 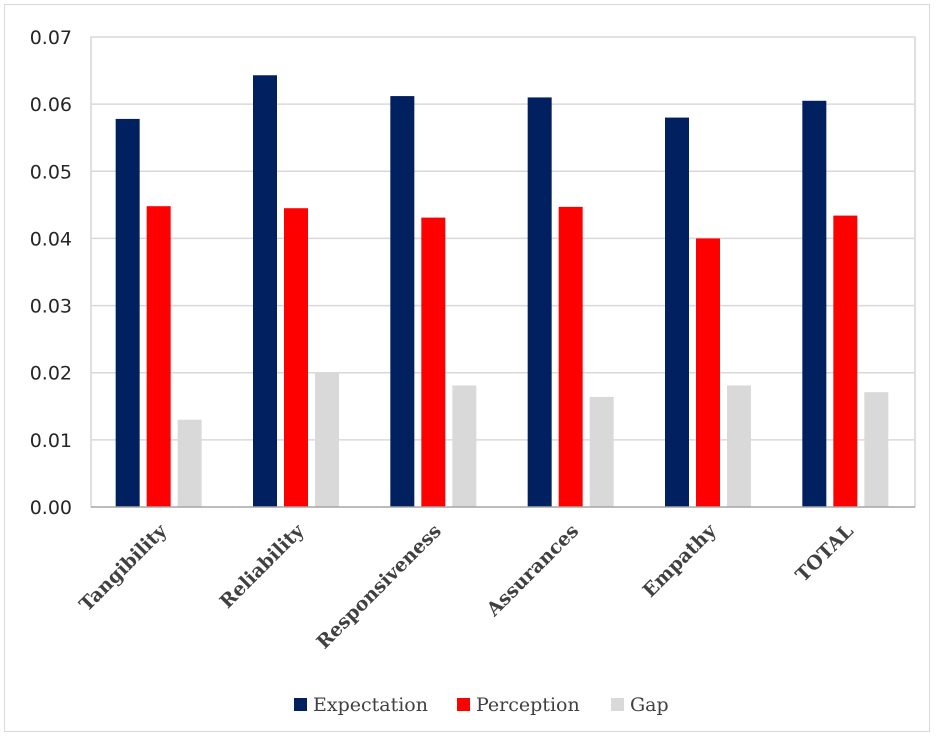 What do you see at coordinates (158, 356) in the screenshot?
I see `bar-perception-tangibility` at bounding box center [158, 356].